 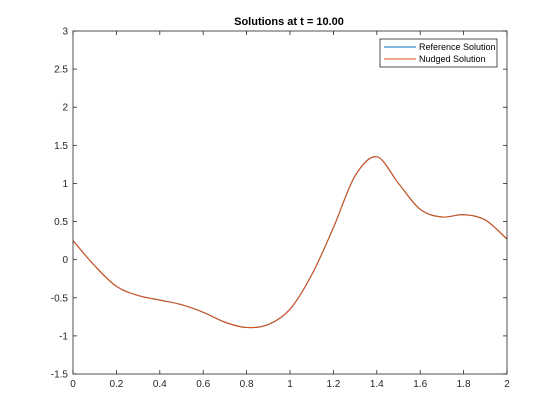 What do you see at coordinates (457, 47) in the screenshot?
I see `legend-label: Reference Solution` at bounding box center [457, 47].